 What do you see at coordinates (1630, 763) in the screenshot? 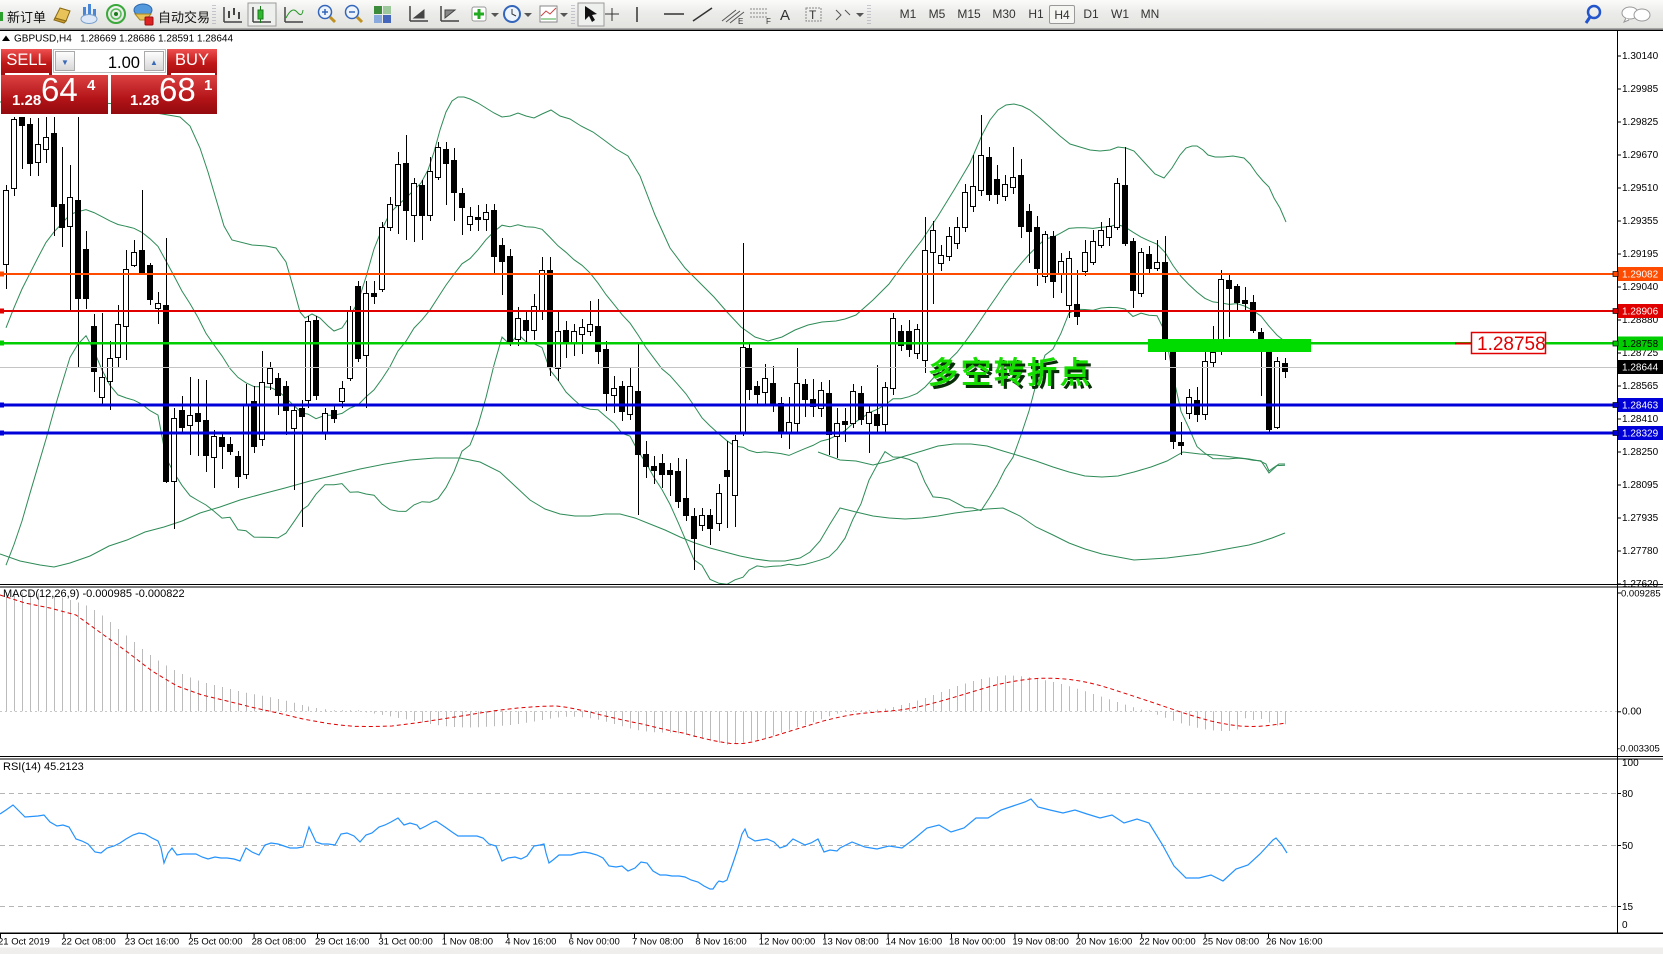
I see `svg-text: 100` at bounding box center [1630, 763].